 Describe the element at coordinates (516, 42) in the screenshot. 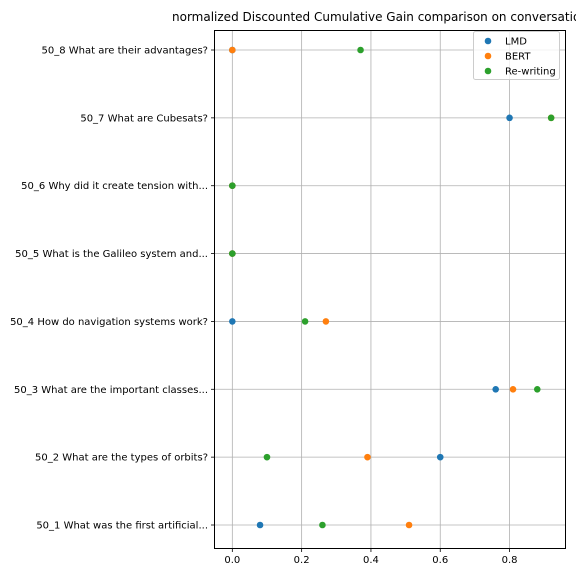

I see `legend-label: LMD` at that location.